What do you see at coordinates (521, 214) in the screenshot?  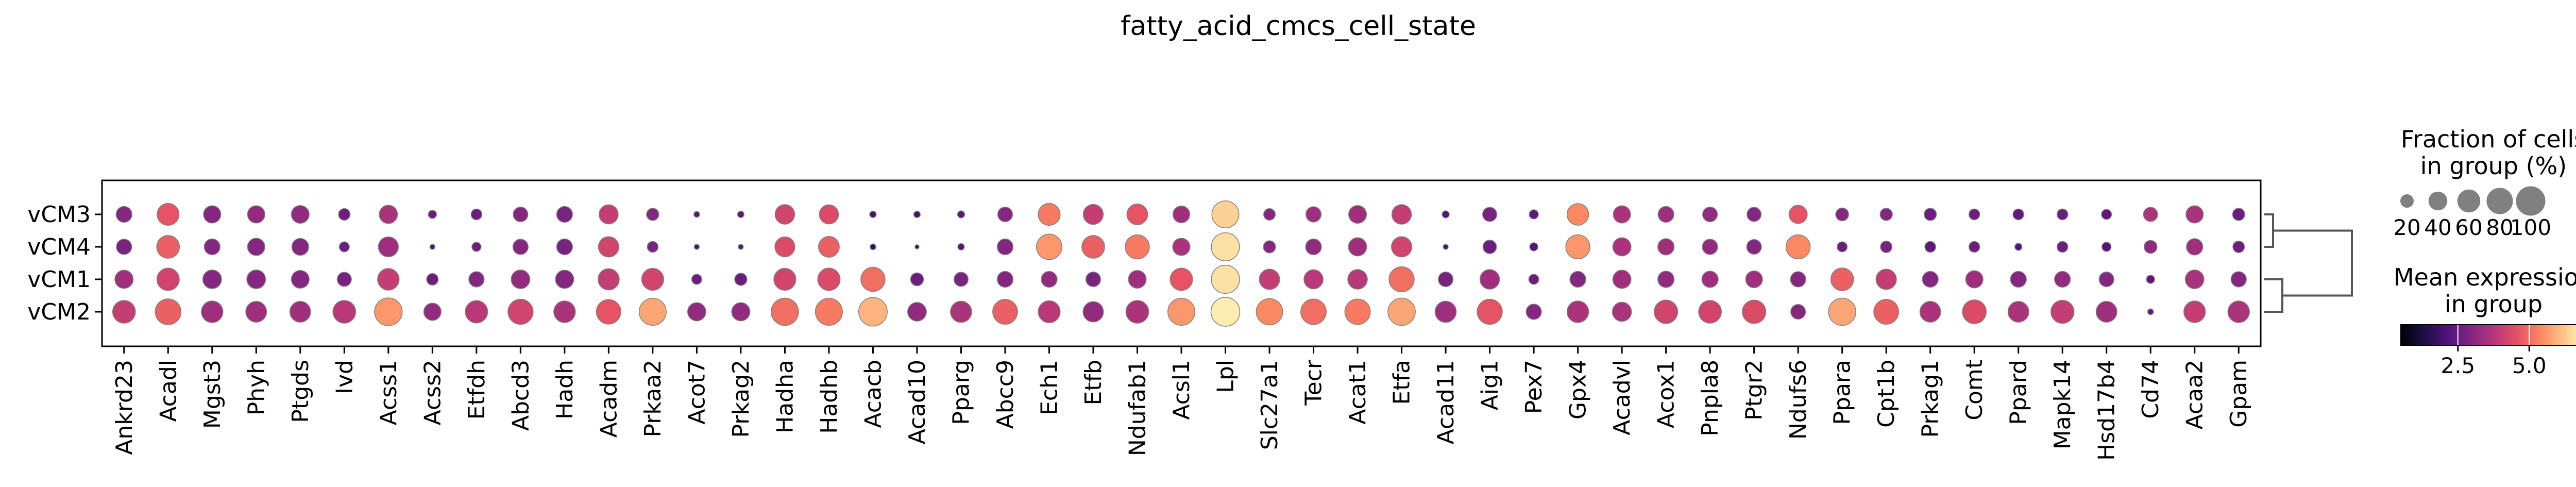 I see `dot-vCM3-Abcd3` at bounding box center [521, 214].